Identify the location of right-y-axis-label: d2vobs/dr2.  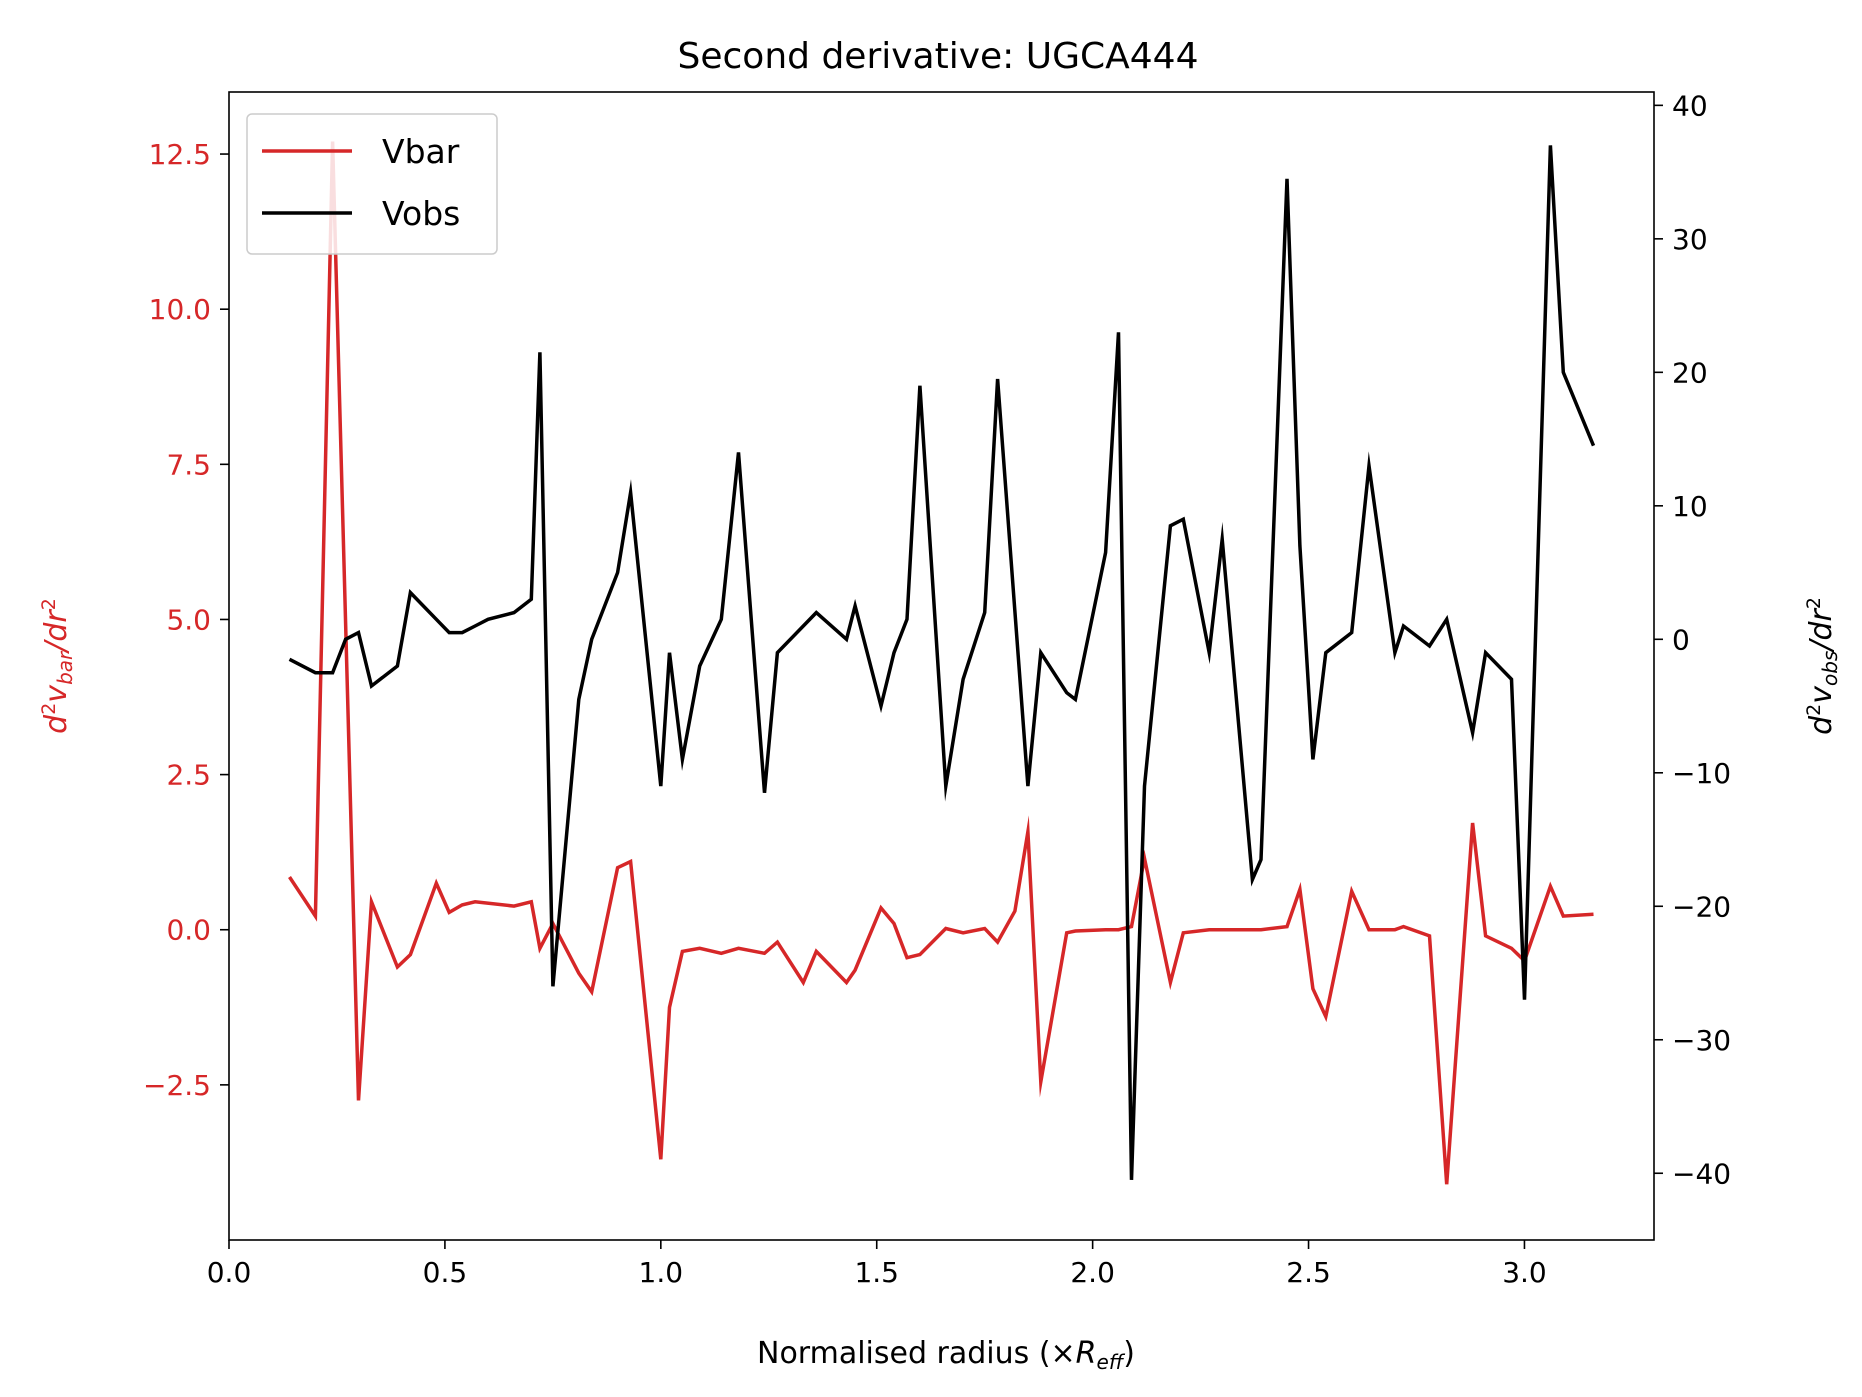
(1822, 666).